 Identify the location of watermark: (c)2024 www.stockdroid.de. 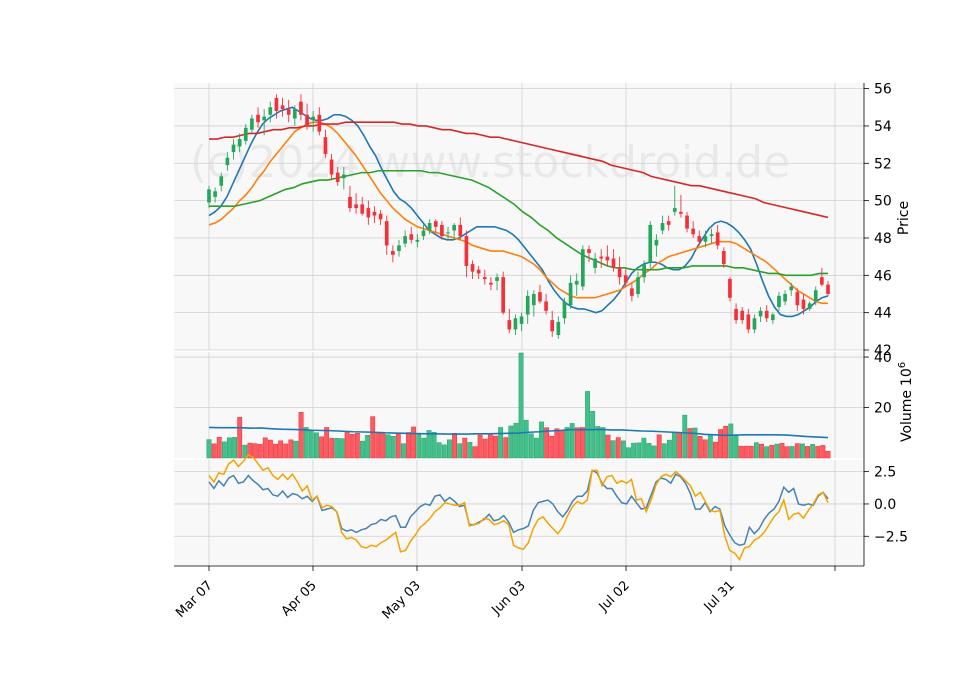
(490, 162).